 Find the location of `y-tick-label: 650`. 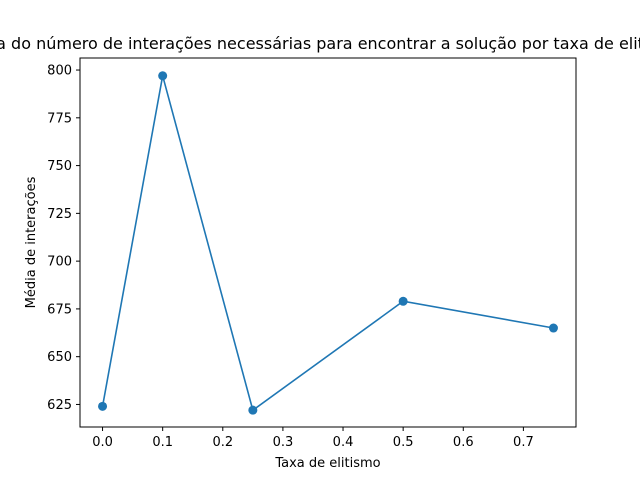

y-tick-label: 650 is located at coordinates (59, 357).